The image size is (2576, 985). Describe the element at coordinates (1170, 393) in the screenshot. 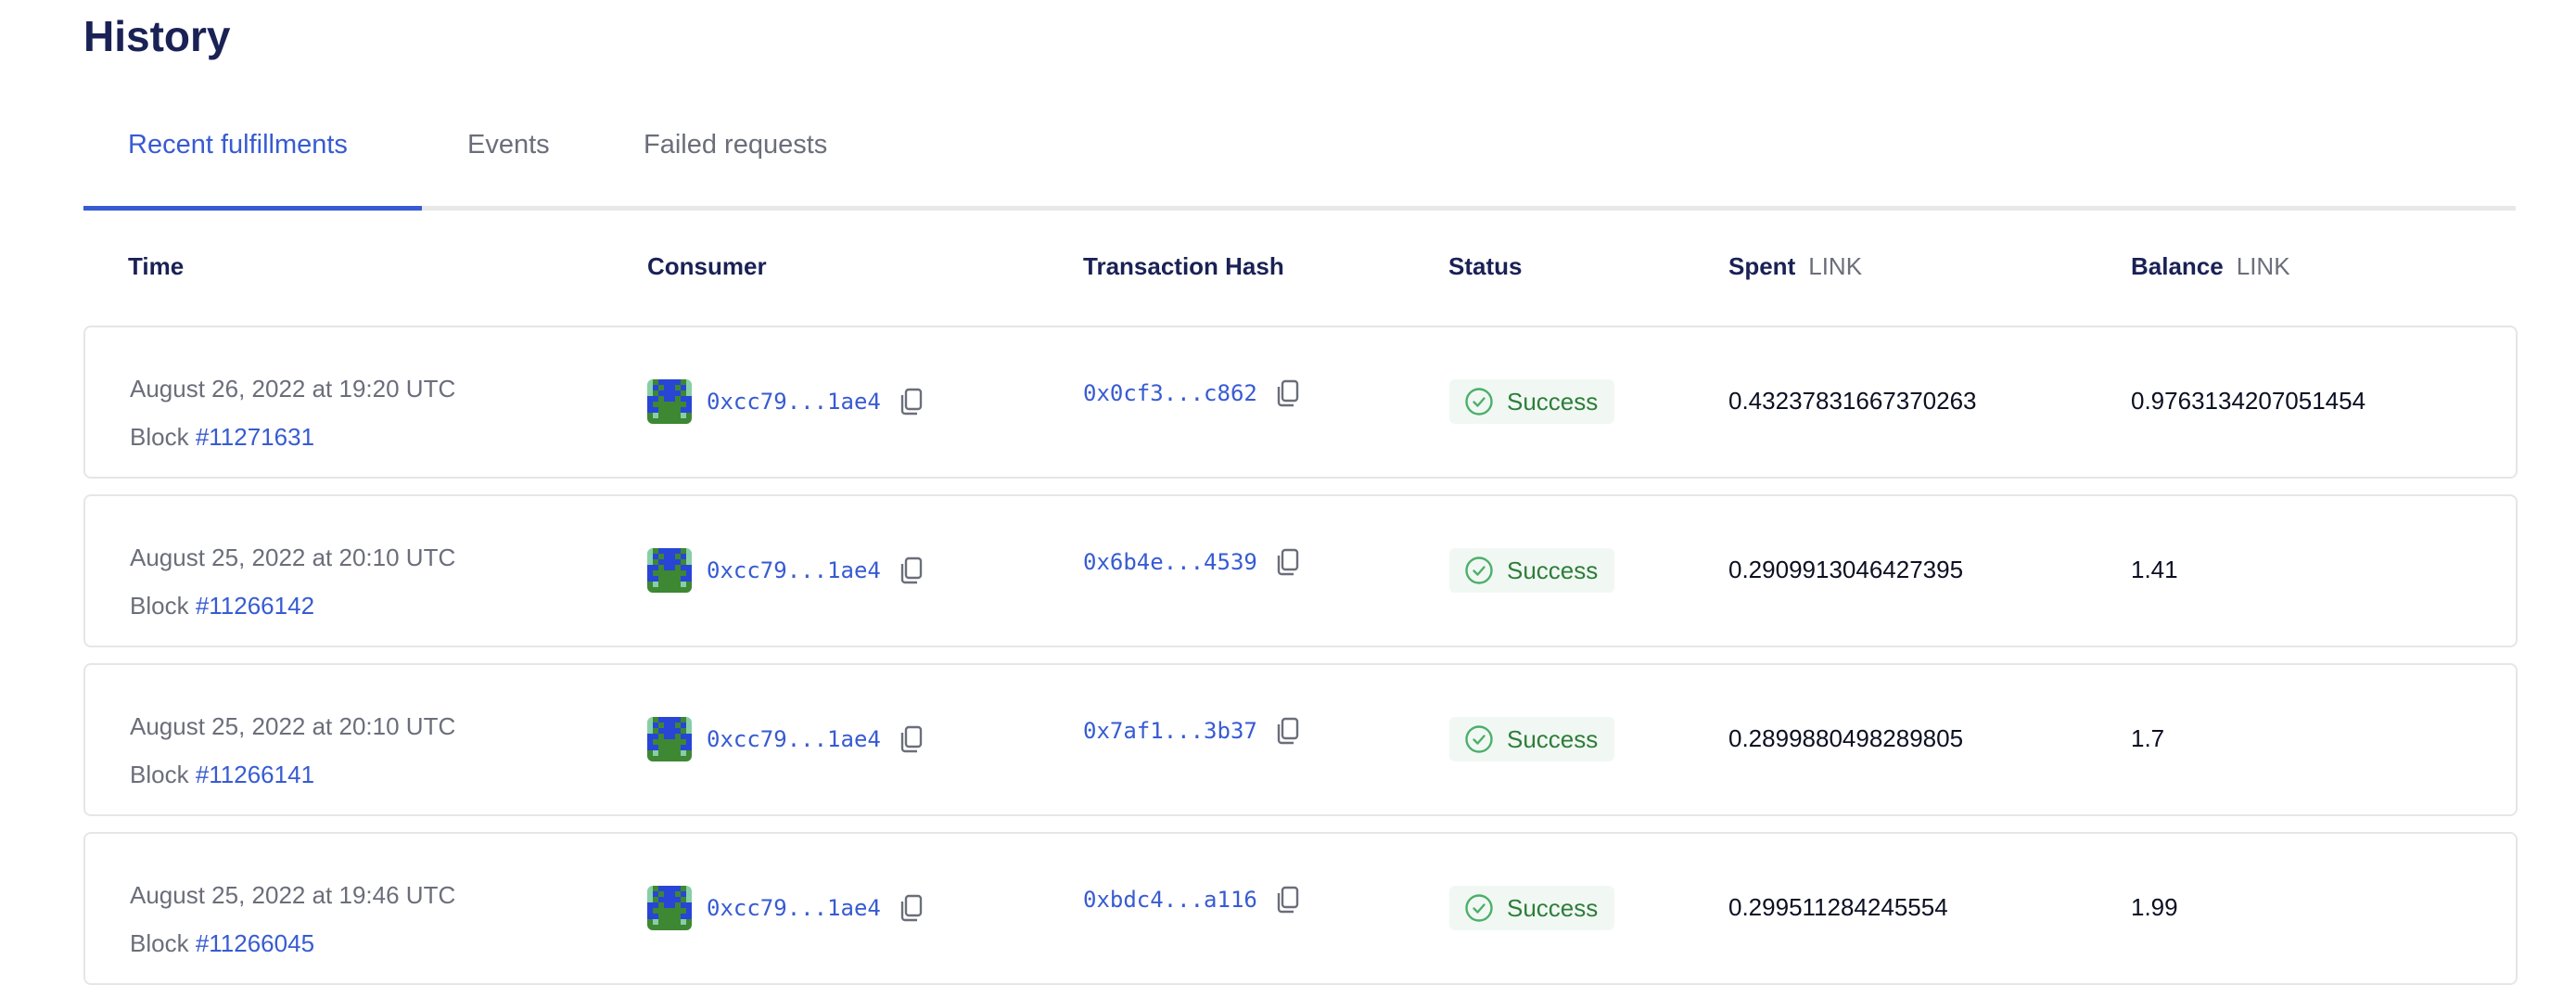

I see `transaction-hash-link: 0x0cf3...c862` at that location.